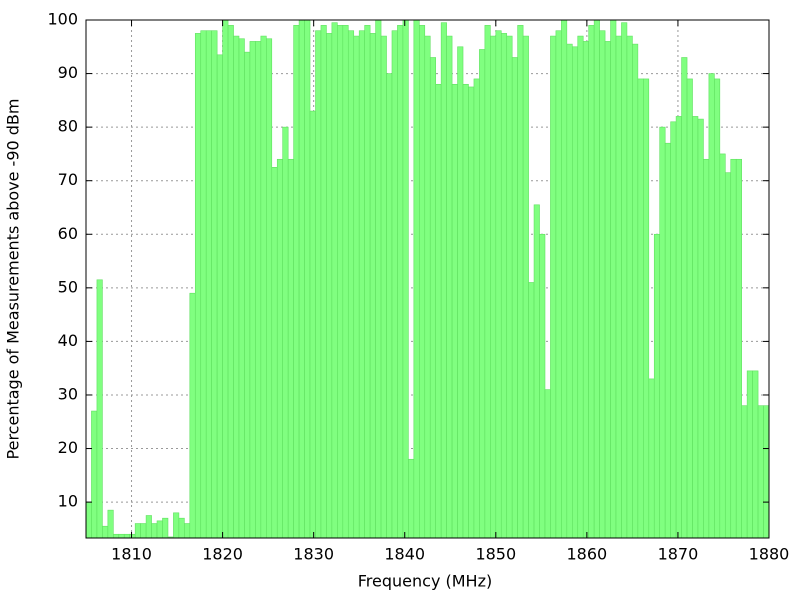 Image resolution: width=800 pixels, height=600 pixels. Describe the element at coordinates (68, 72) in the screenshot. I see `y-tick-label: 90` at that location.